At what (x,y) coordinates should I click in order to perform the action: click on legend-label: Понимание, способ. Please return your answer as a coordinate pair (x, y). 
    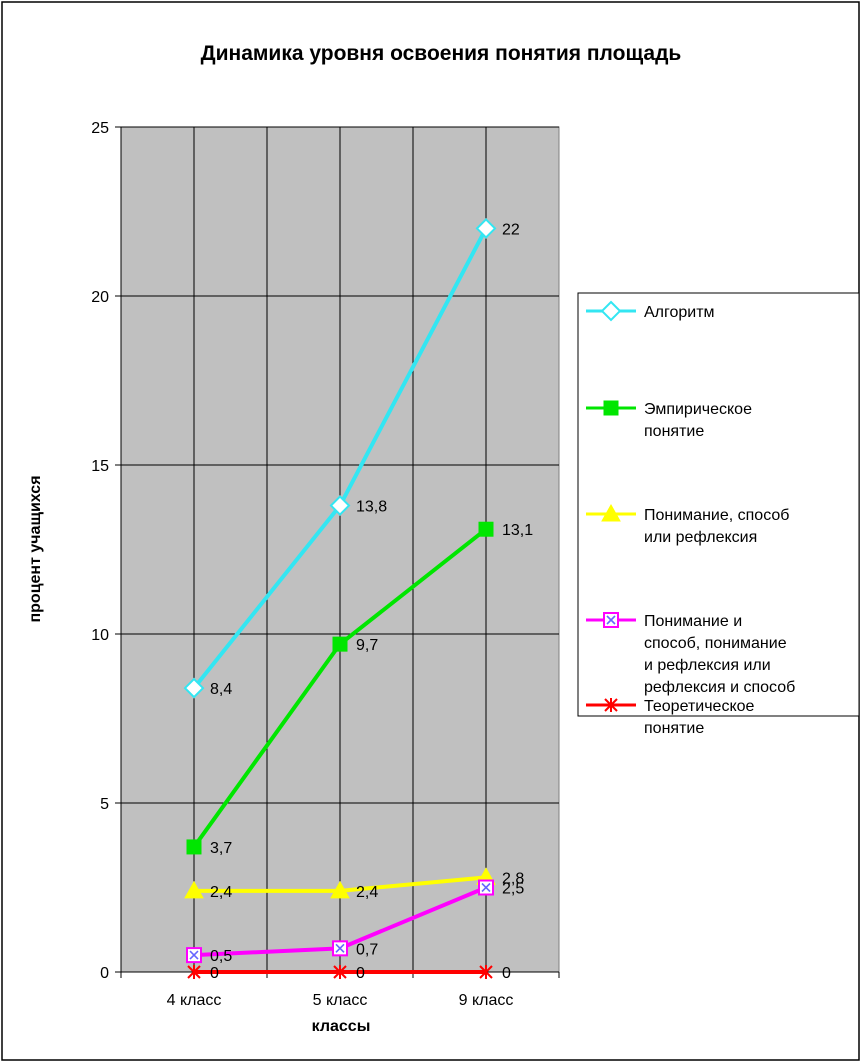
    Looking at the image, I should click on (716, 515).